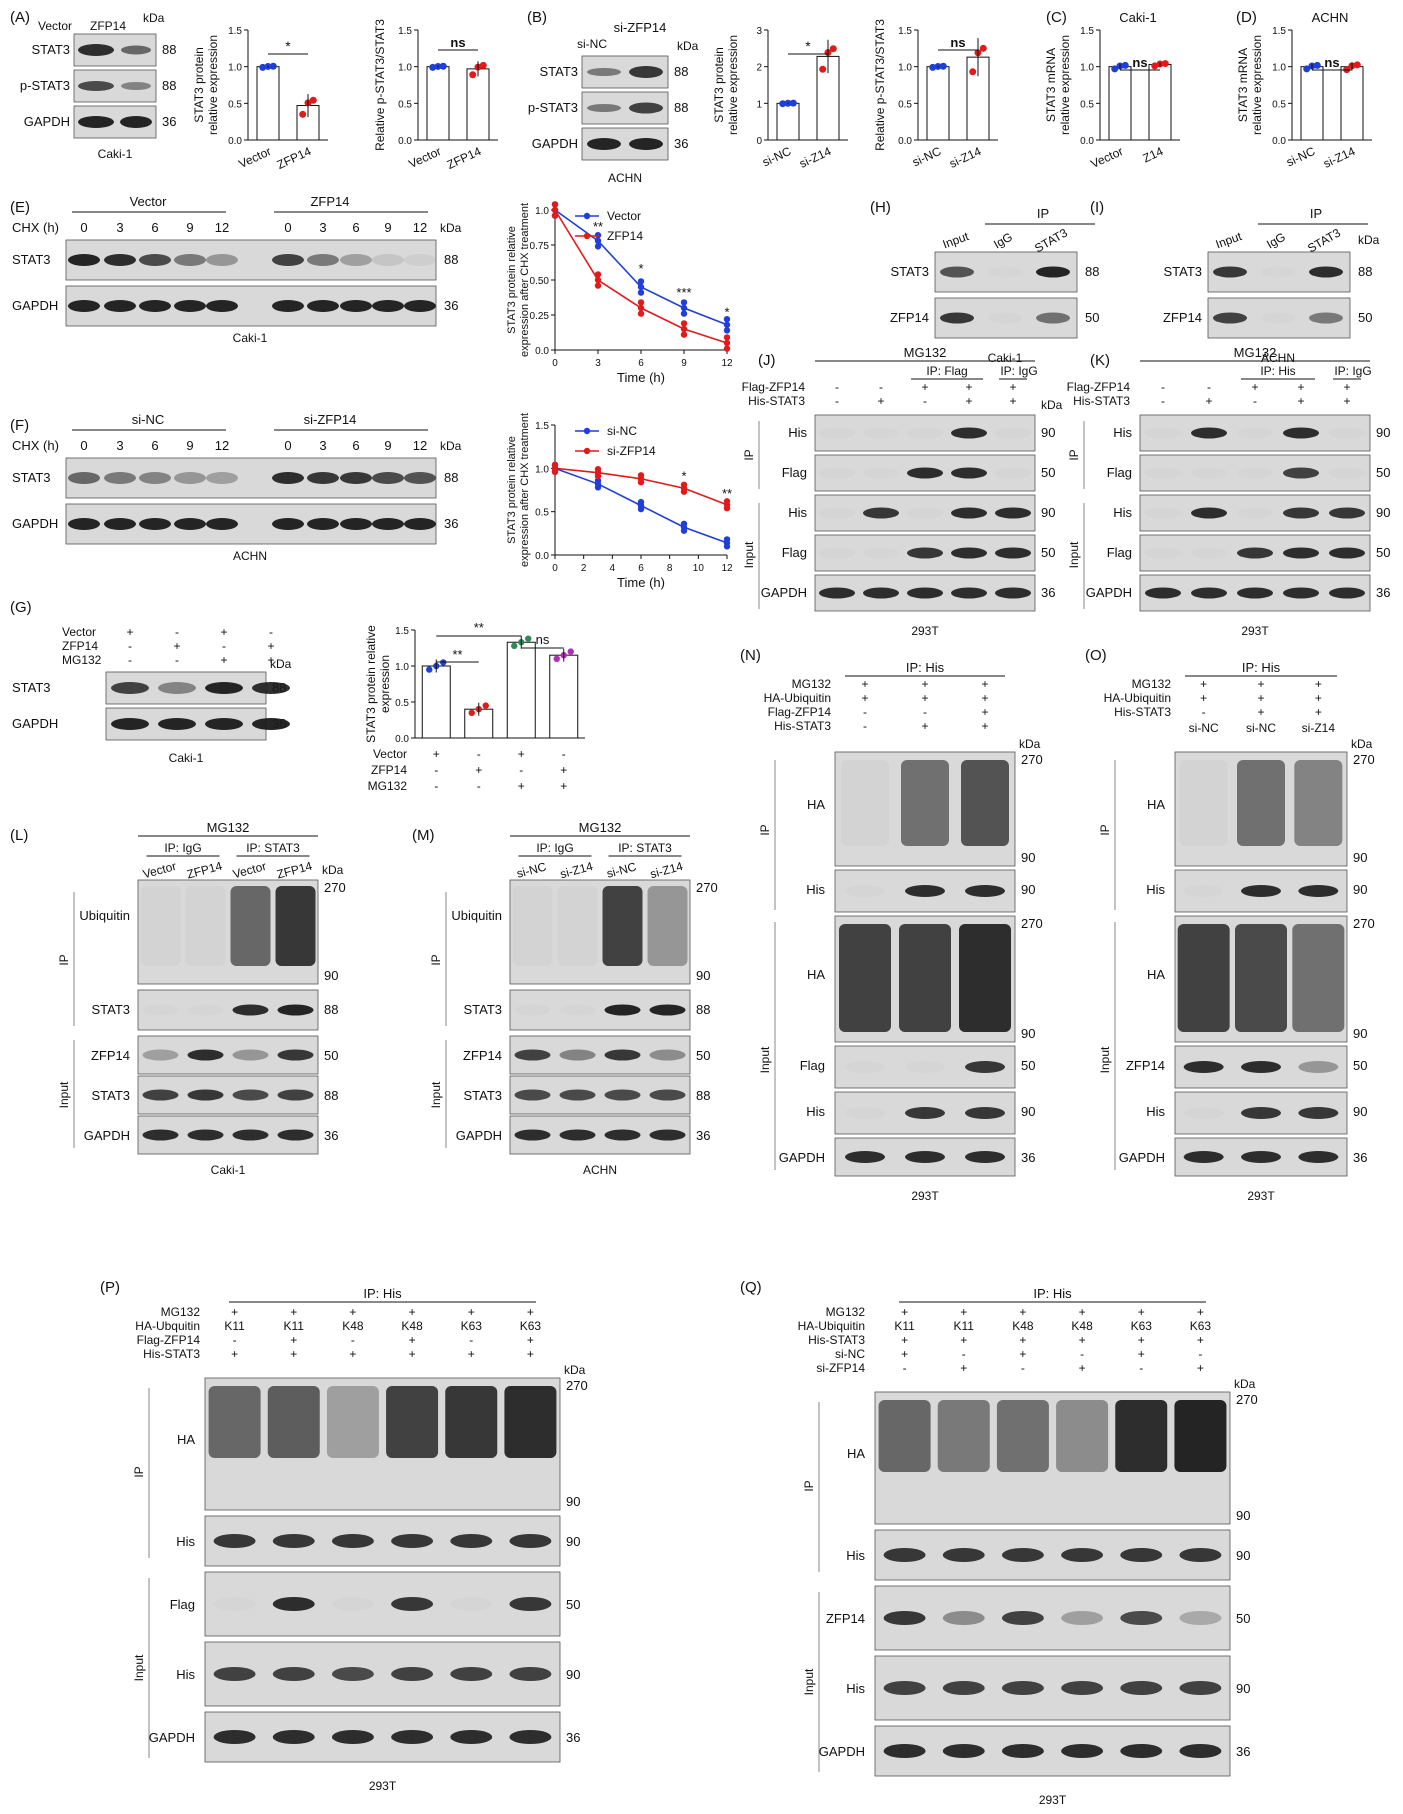  Describe the element at coordinates (699, 568) in the screenshot. I see `x-tick-label: 10` at that location.